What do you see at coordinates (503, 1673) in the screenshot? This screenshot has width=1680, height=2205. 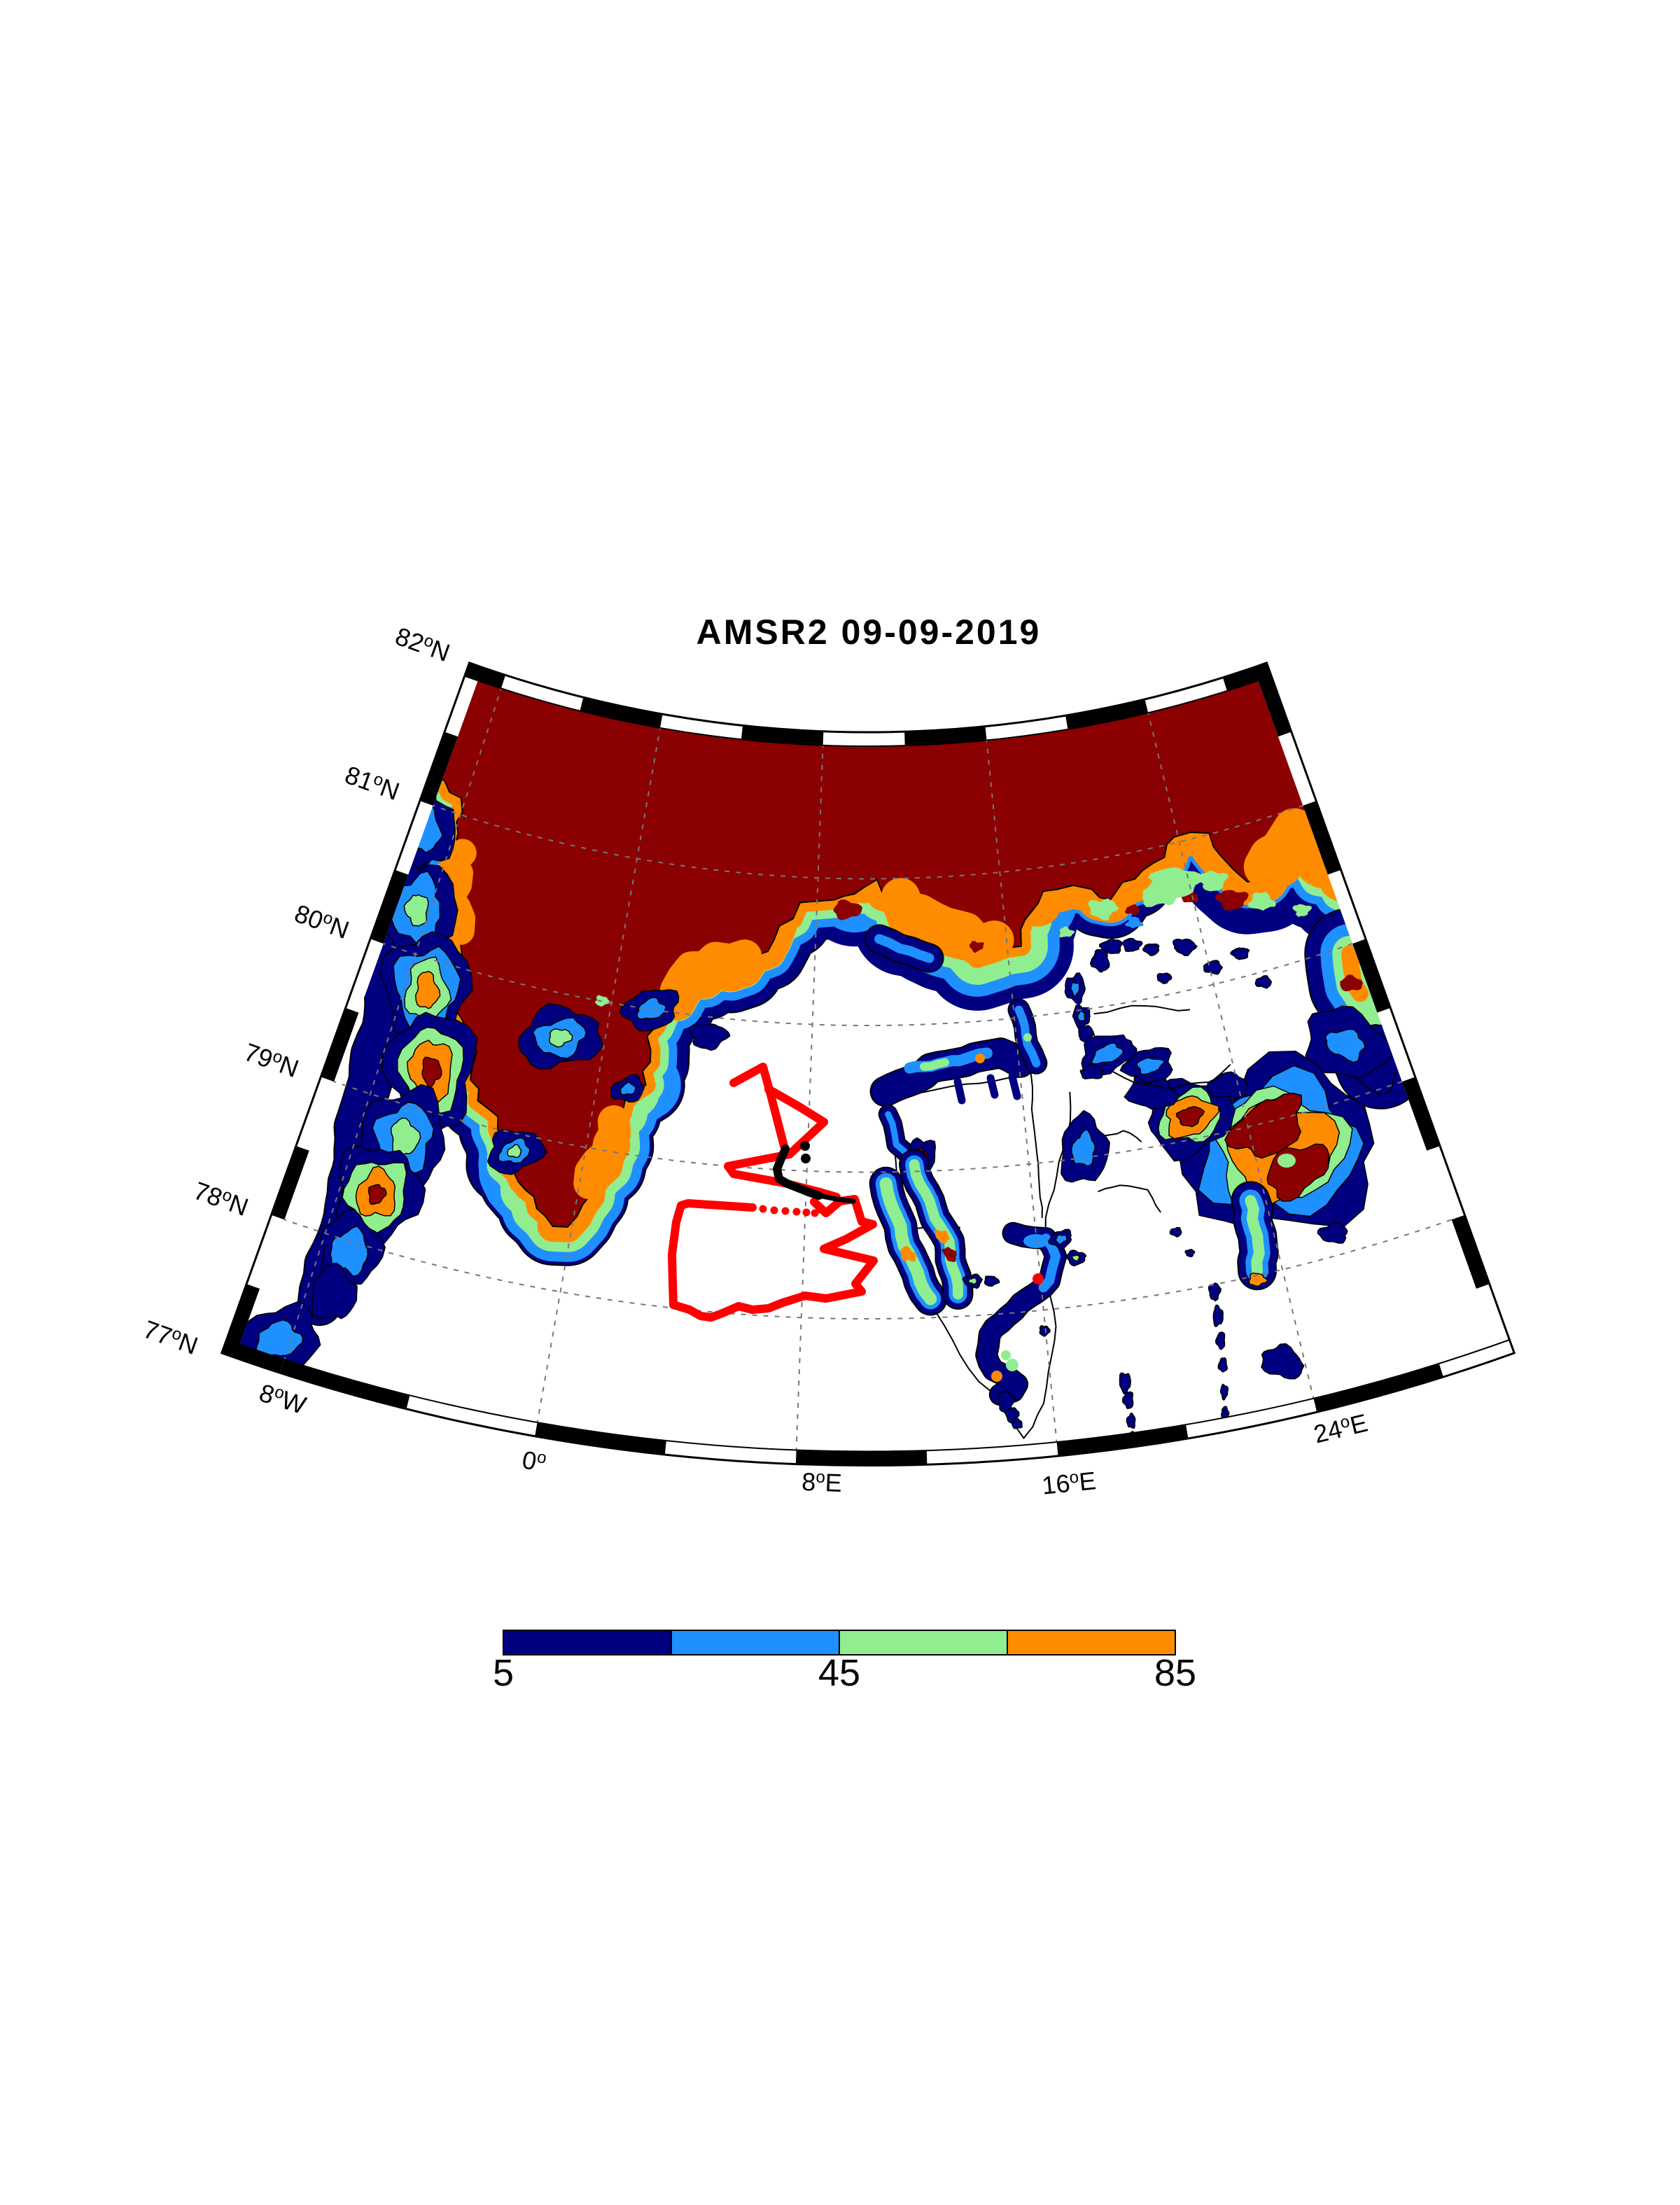 I see `svg-text: 5` at bounding box center [503, 1673].